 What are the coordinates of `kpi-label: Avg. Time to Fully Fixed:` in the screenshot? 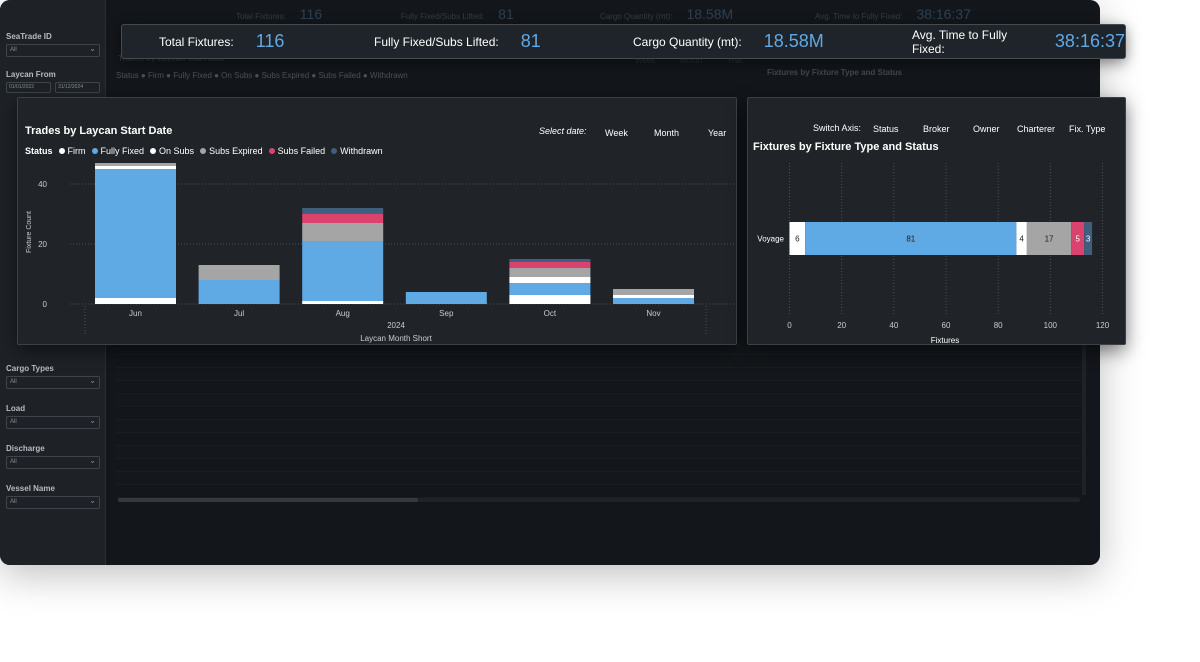 It's located at (960, 41).